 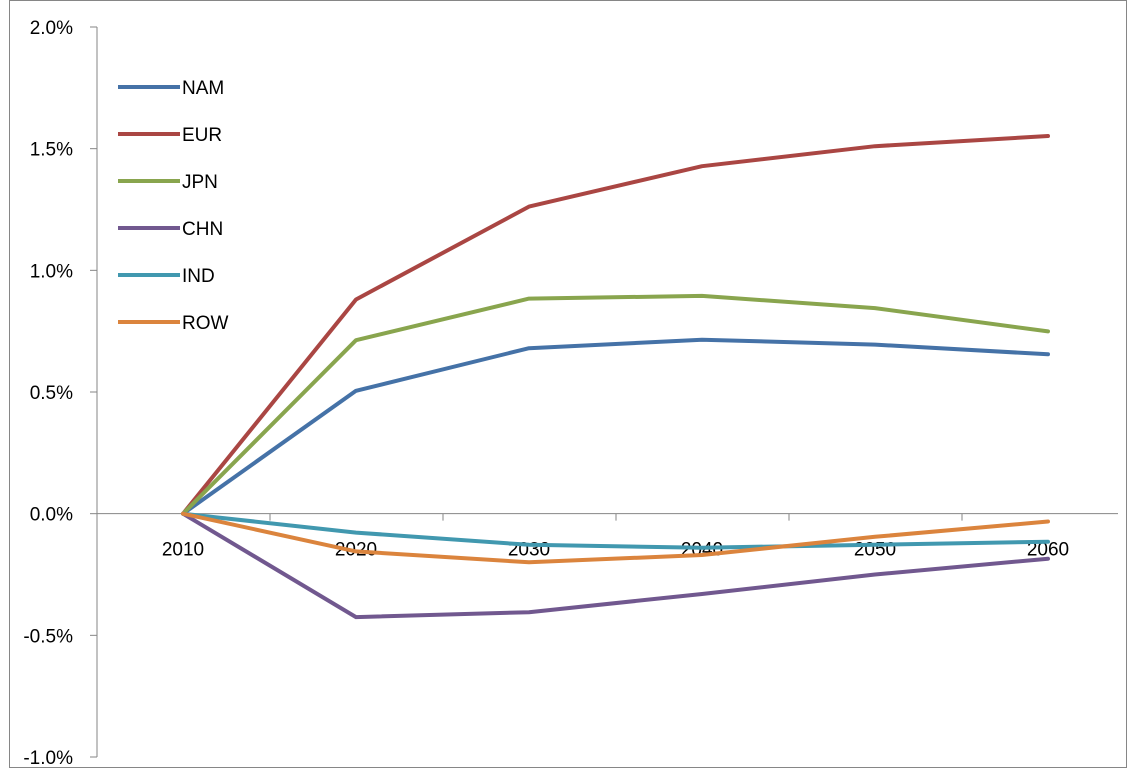 What do you see at coordinates (202, 229) in the screenshot?
I see `legend-label-chn: CHN` at bounding box center [202, 229].